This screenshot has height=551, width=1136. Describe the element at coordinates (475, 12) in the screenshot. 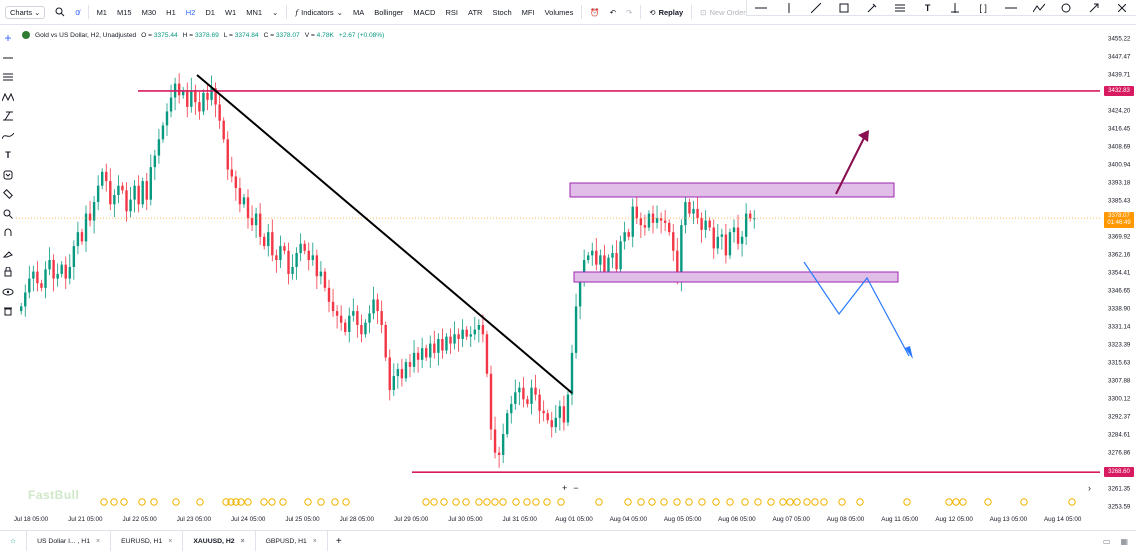

I see `indicator-atr-button: ATR` at that location.